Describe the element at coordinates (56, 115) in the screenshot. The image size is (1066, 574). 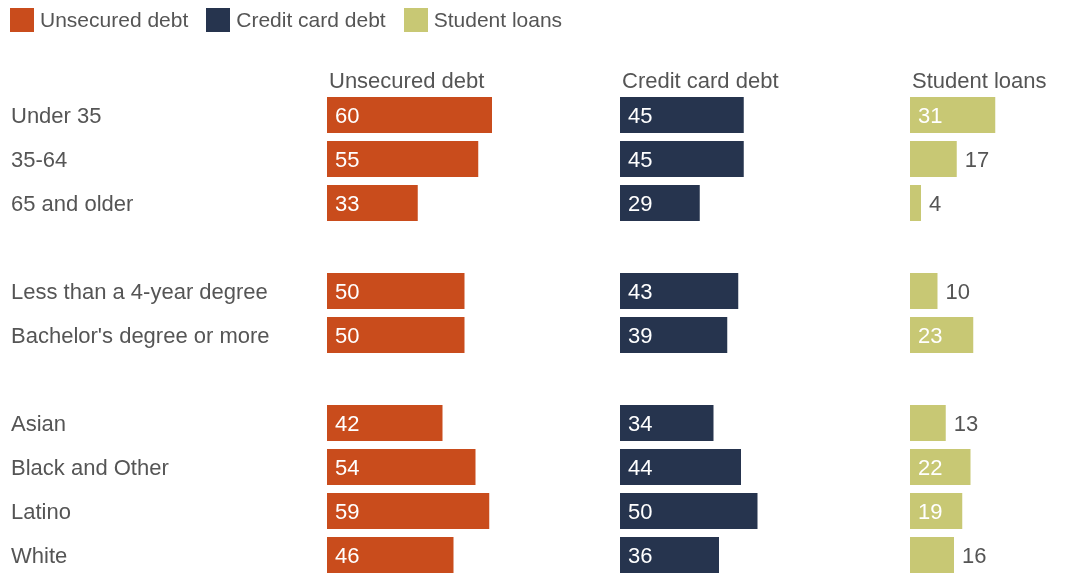
I see `y-tick-label: Under 35` at that location.